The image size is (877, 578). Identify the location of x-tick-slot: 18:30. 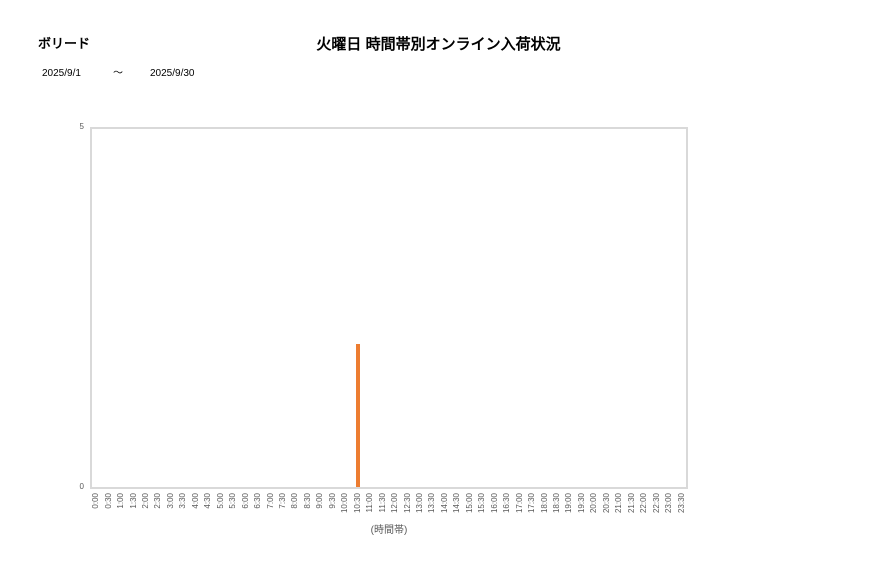
(557, 508).